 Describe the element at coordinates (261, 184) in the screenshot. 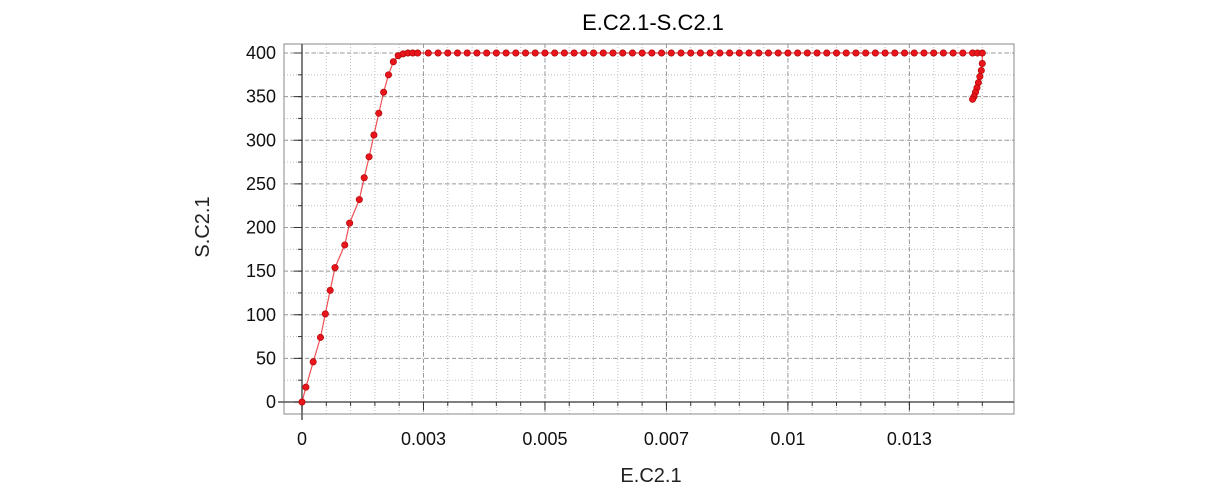

I see `y-tick-label: 250` at that location.